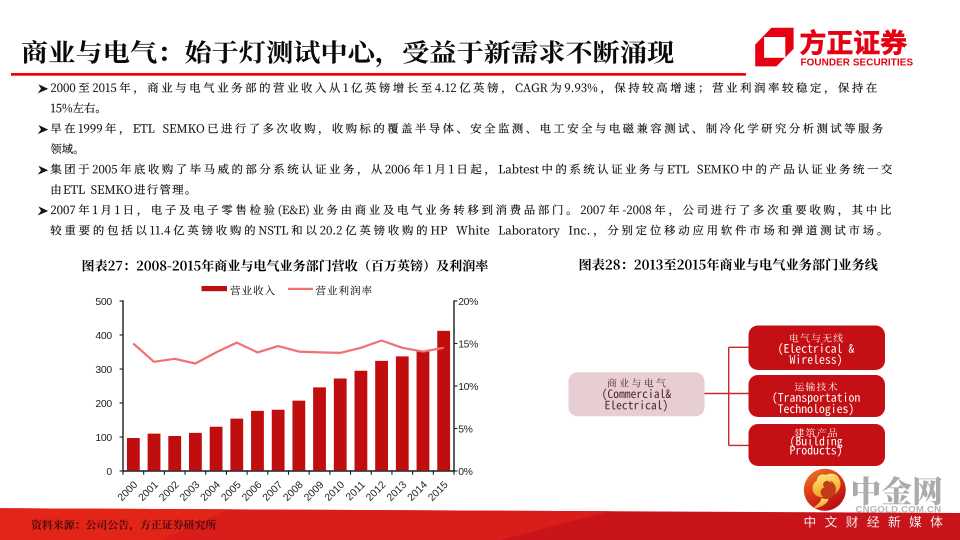 This screenshot has width=960, height=540. I want to click on svg-text: 0, so click(109, 472).